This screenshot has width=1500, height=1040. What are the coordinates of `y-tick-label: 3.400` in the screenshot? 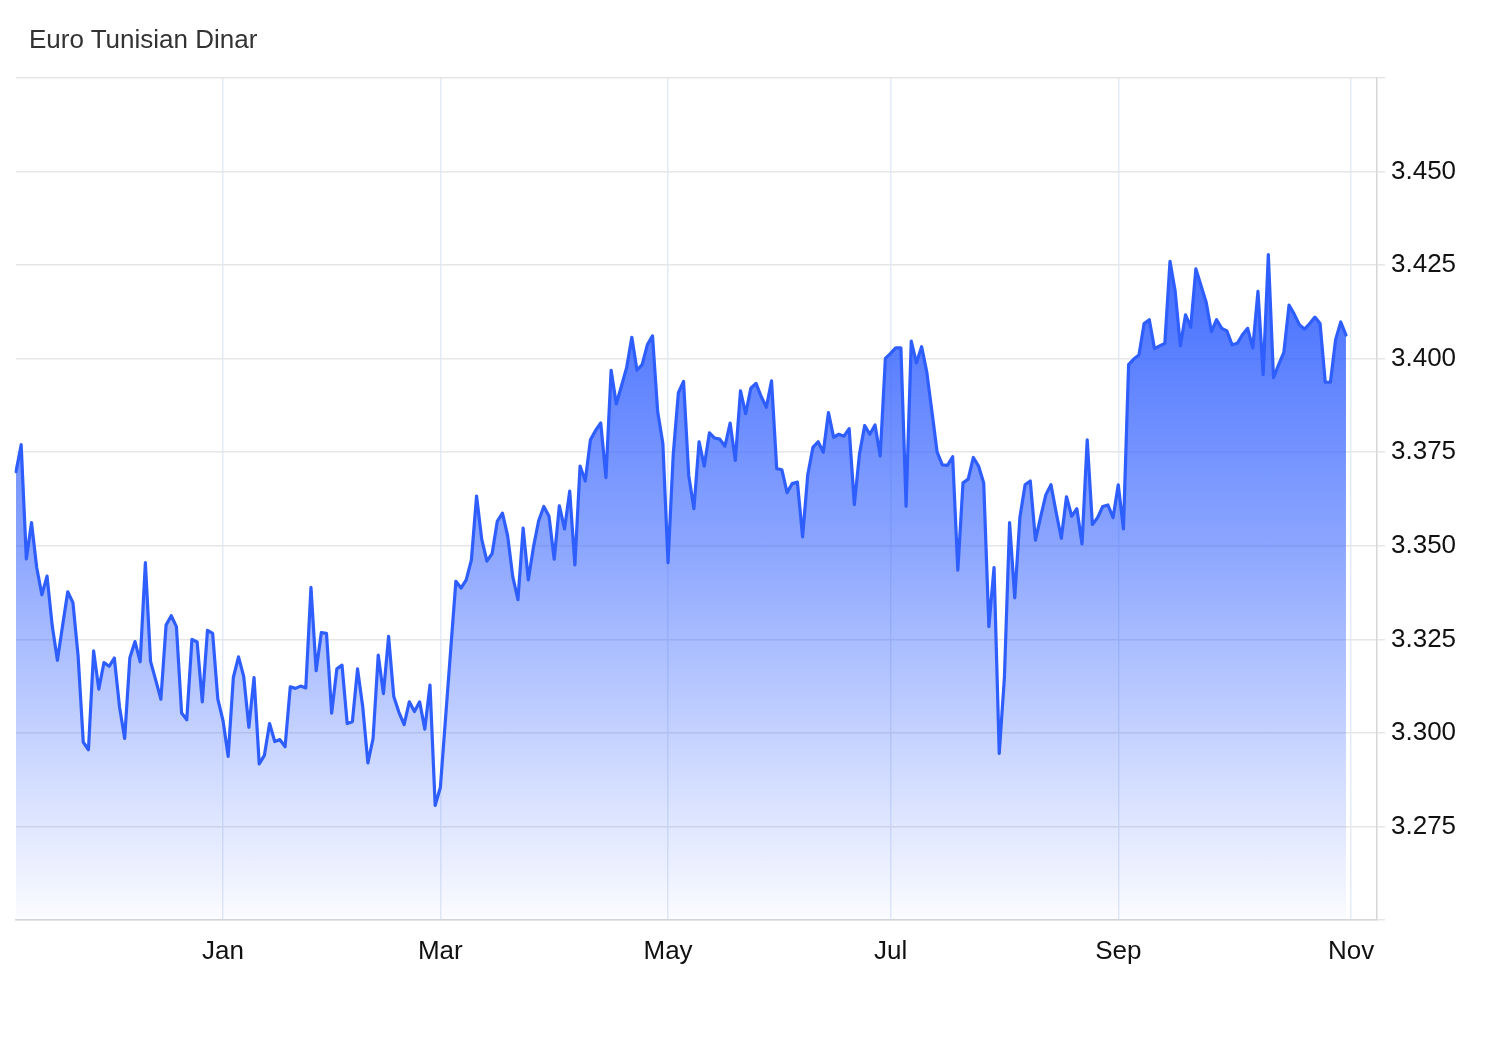 It's located at (1424, 356).